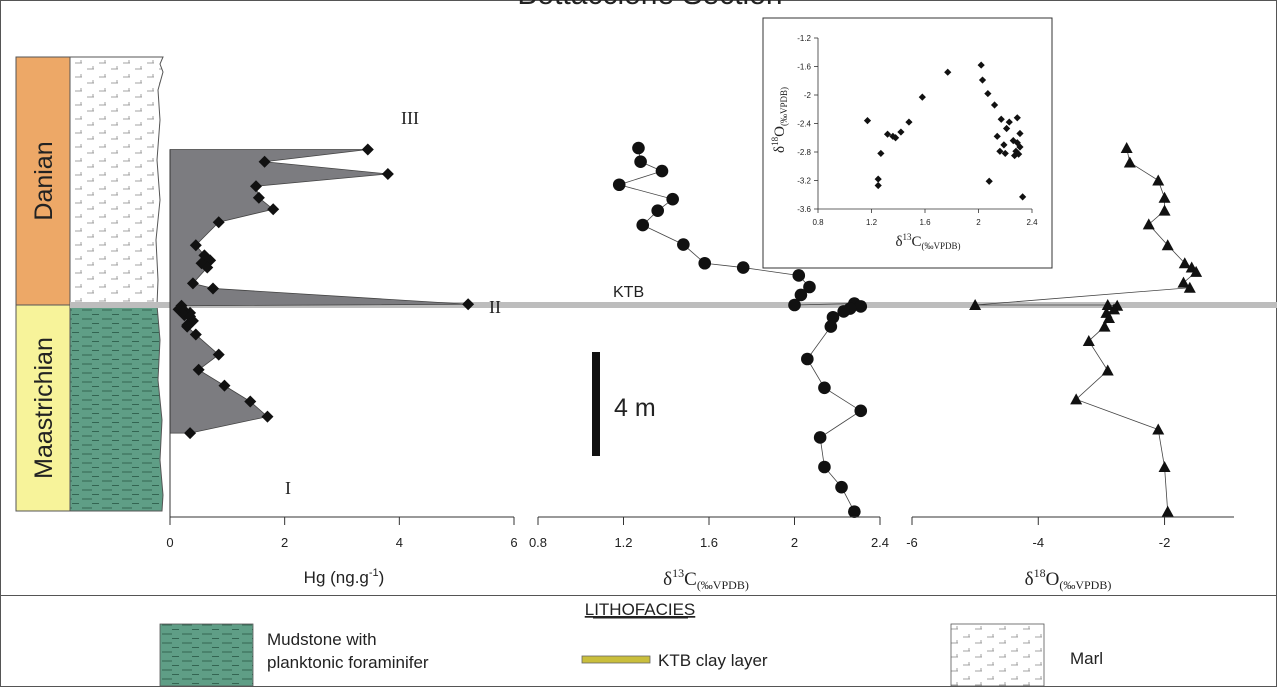 The width and height of the screenshot is (1277, 687). I want to click on d18o-axis-title-c: O, so click(1053, 579).